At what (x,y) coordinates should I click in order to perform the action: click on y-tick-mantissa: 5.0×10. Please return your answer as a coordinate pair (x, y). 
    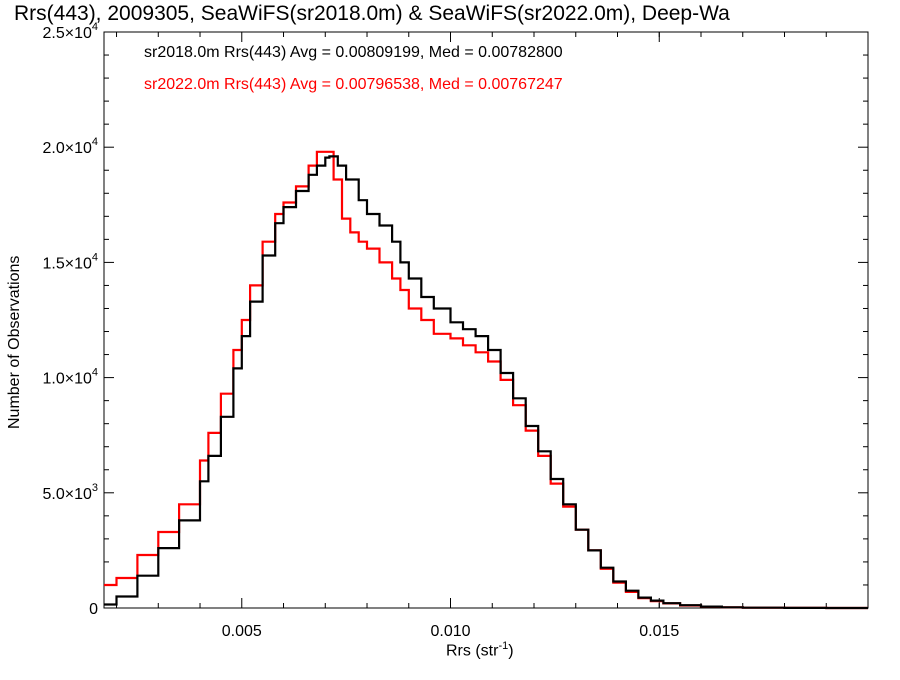
    Looking at the image, I should click on (66, 494).